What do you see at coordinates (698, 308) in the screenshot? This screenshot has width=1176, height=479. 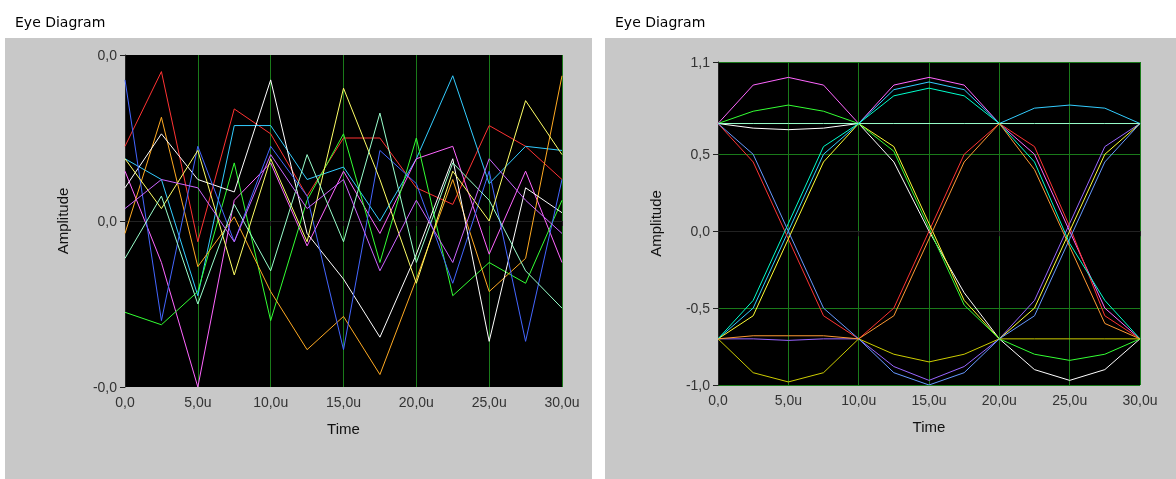 I see `y-tick-label: -0,5` at bounding box center [698, 308].